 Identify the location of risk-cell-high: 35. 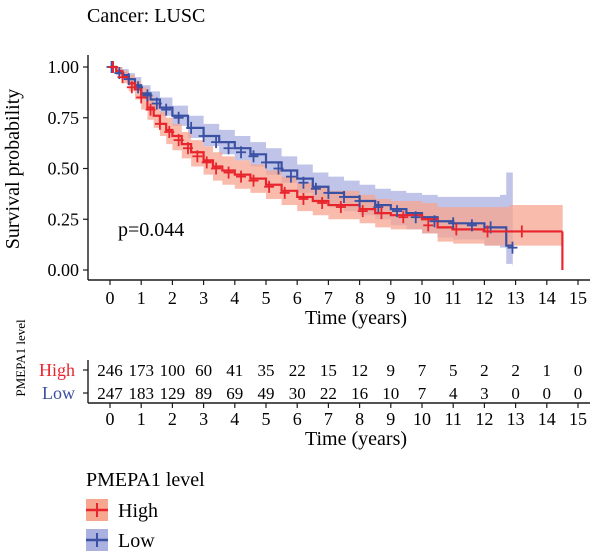
(266, 370).